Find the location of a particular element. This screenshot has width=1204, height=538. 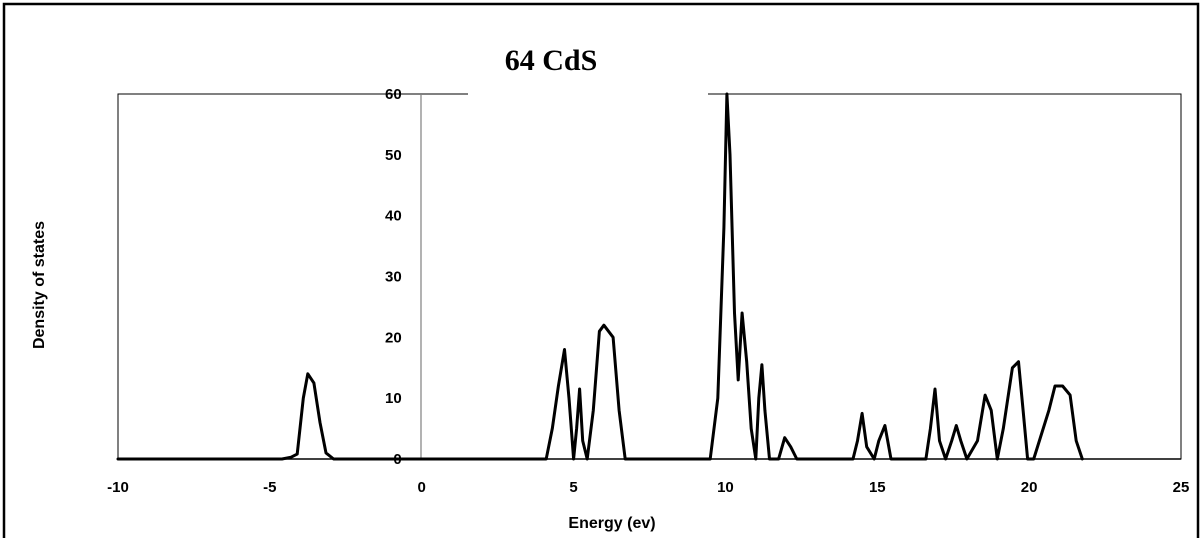

y-tick-label: 10 is located at coordinates (393, 398).